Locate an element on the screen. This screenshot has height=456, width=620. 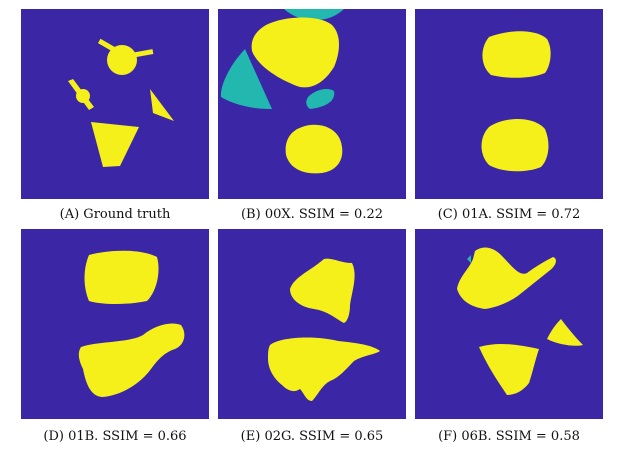
panel-f-segmentation is located at coordinates (520, 321).